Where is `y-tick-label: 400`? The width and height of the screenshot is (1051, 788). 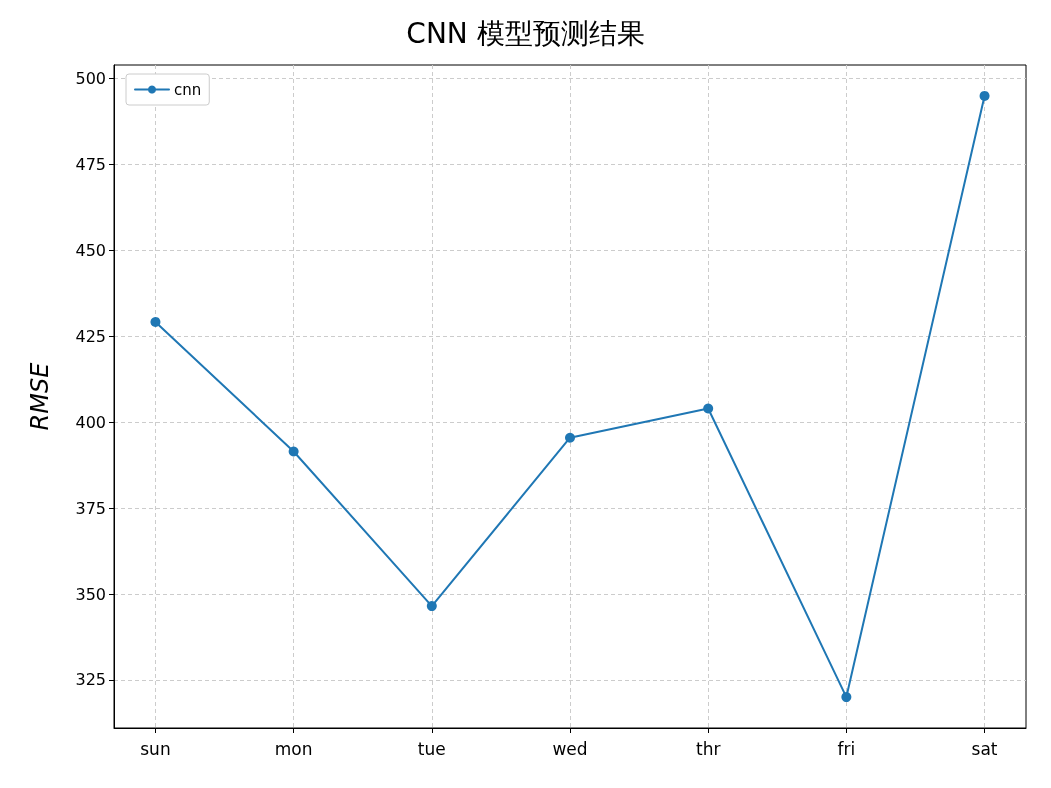
y-tick-label: 400 is located at coordinates (90, 422).